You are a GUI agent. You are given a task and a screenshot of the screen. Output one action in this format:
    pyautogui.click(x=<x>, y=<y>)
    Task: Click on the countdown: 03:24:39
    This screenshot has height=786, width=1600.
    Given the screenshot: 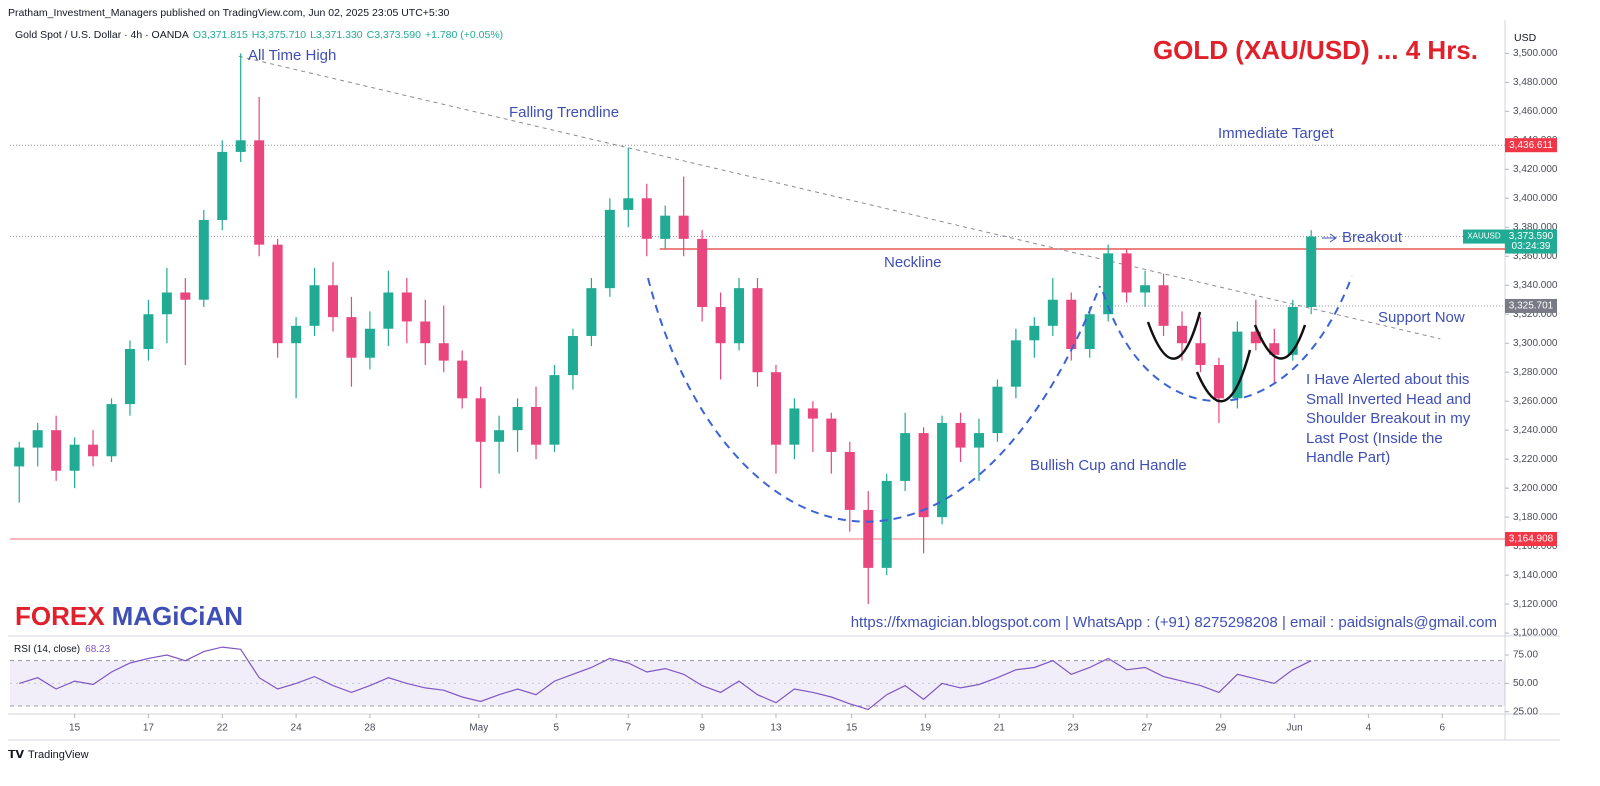 What is the action you would take?
    pyautogui.click(x=1531, y=246)
    